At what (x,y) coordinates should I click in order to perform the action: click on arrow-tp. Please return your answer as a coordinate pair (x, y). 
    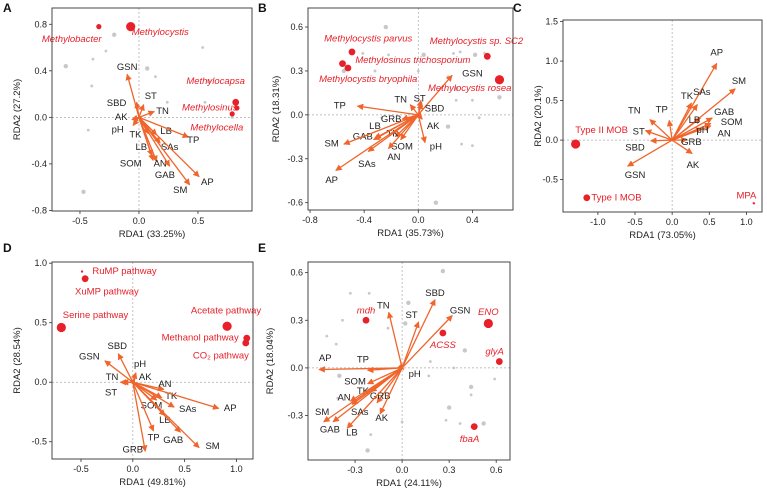
    Looking at the image, I should click on (384, 370).